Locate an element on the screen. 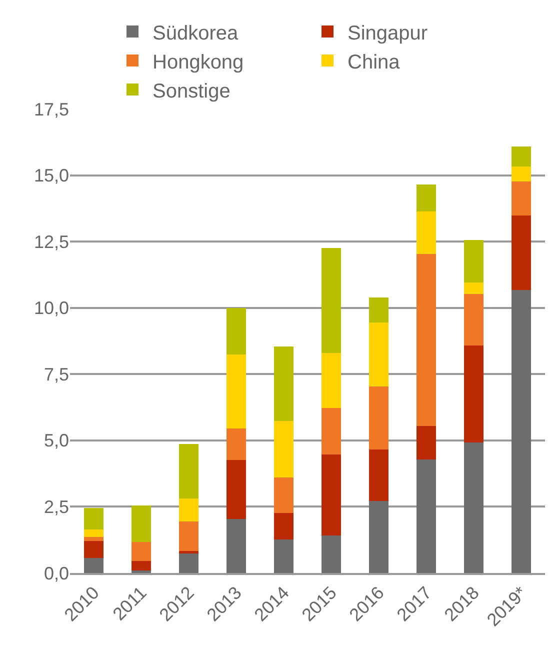  y-tick-label: 10,0 is located at coordinates (51, 308).